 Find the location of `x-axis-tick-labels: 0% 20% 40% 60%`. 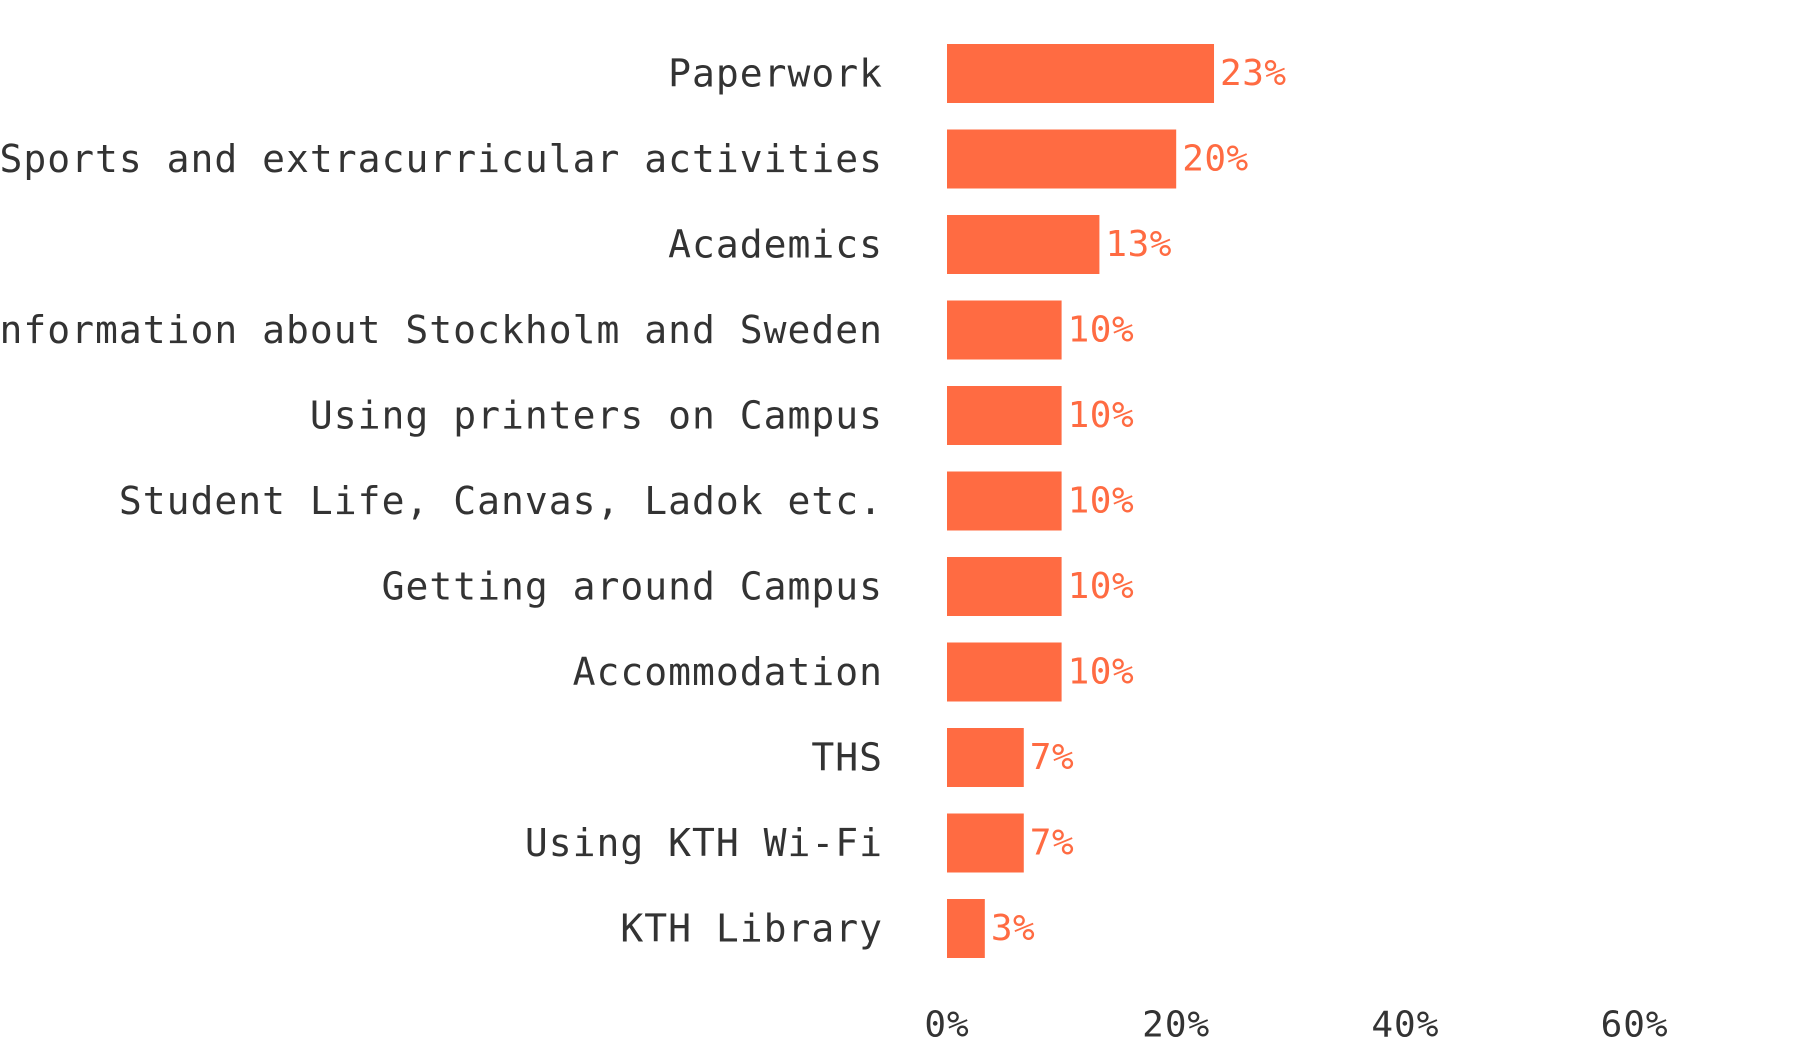

x-axis-tick-labels: 0% 20% 40% 60% is located at coordinates (1296, 1025).